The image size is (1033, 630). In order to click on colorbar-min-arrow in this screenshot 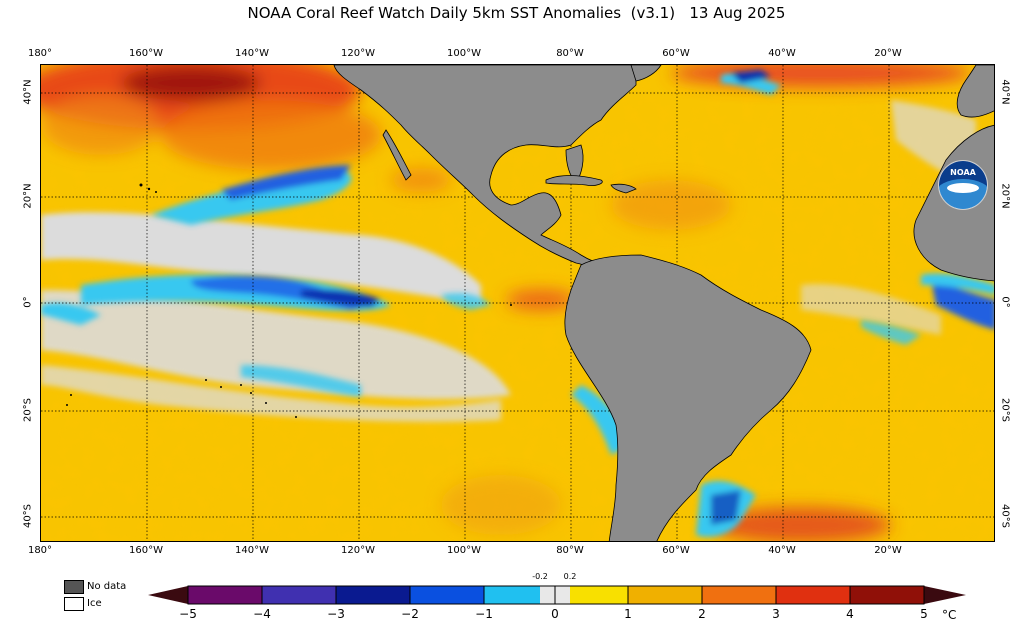, I will do `click(168, 595)`.